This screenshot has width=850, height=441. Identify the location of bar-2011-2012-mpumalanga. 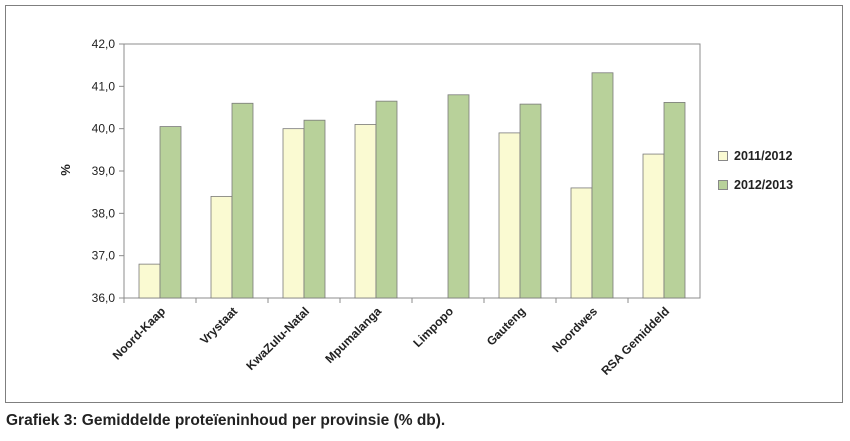
(365, 211).